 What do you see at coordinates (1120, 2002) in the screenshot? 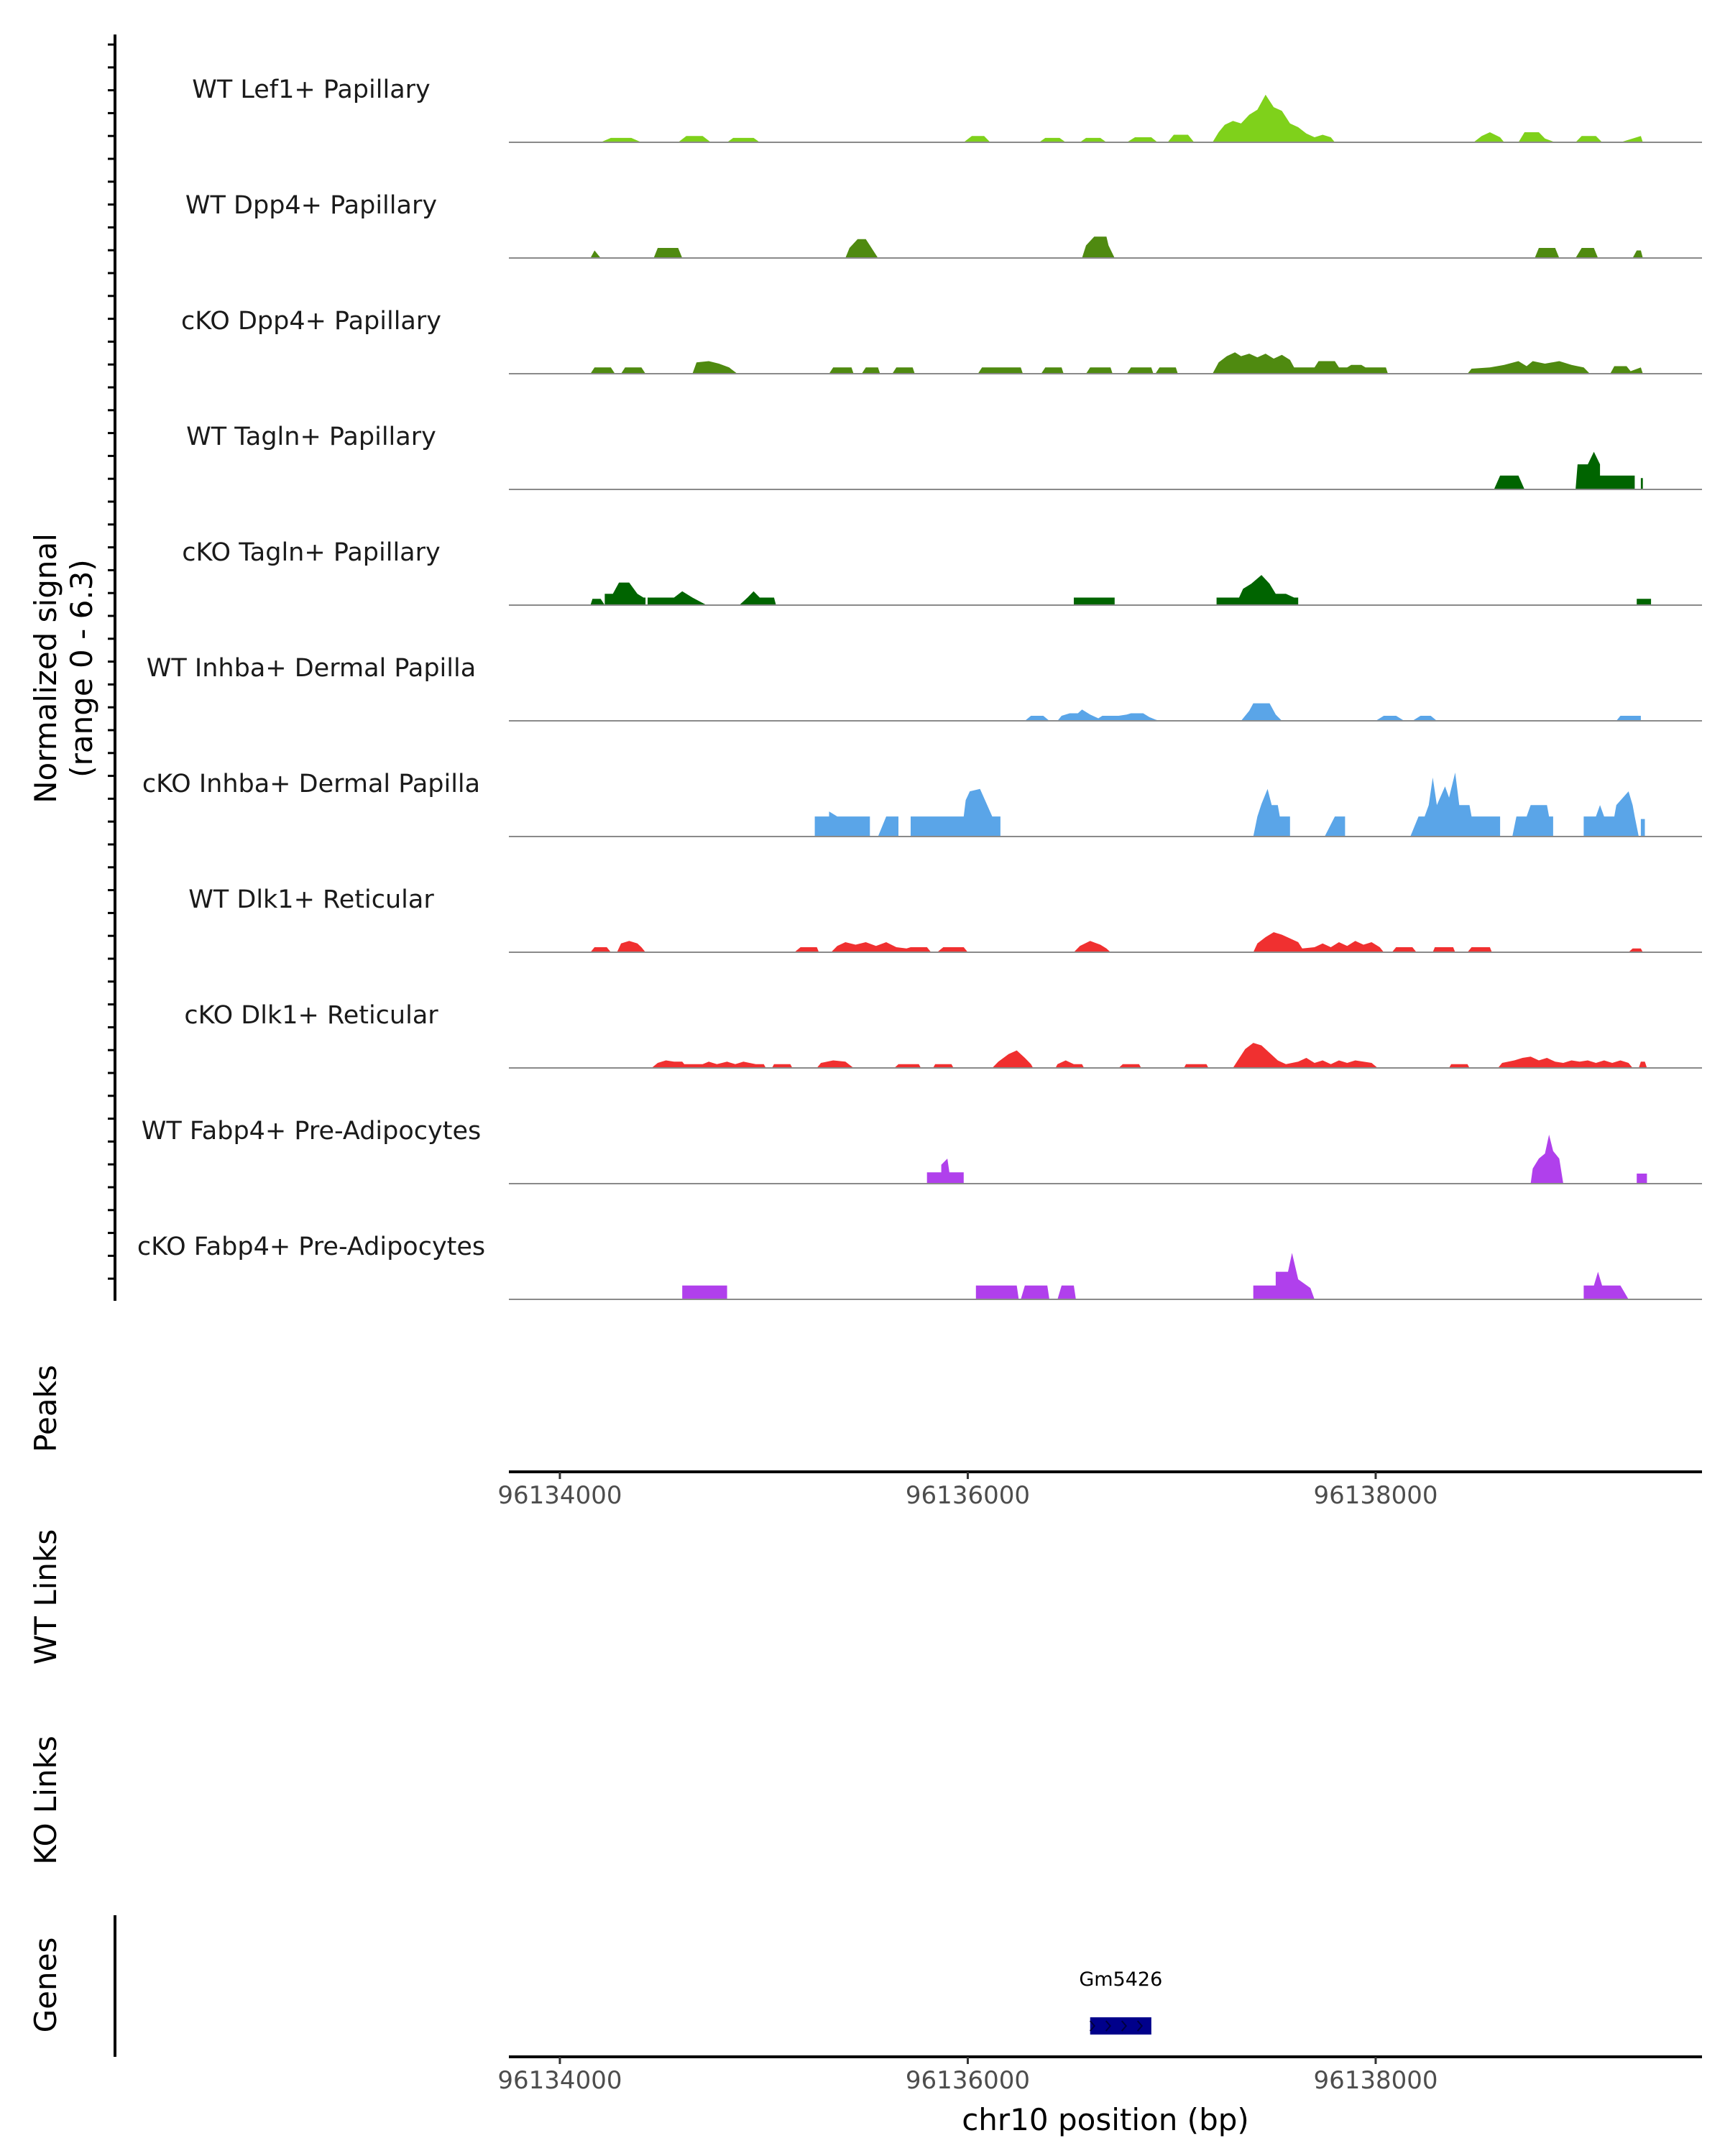
I see `gene-track: Gm5426` at bounding box center [1120, 2002].